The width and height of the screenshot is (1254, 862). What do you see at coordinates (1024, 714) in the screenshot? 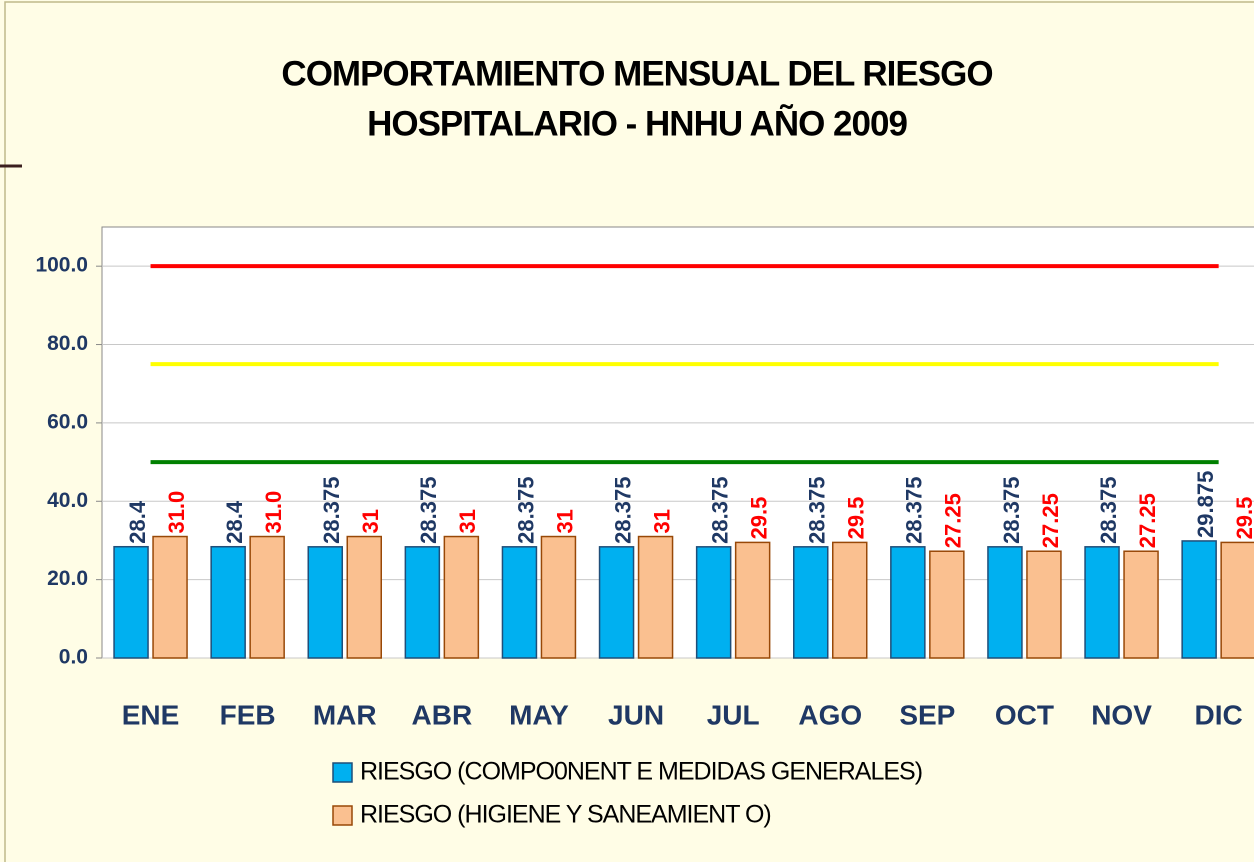
I see `x-tick-label: OCT` at bounding box center [1024, 714].